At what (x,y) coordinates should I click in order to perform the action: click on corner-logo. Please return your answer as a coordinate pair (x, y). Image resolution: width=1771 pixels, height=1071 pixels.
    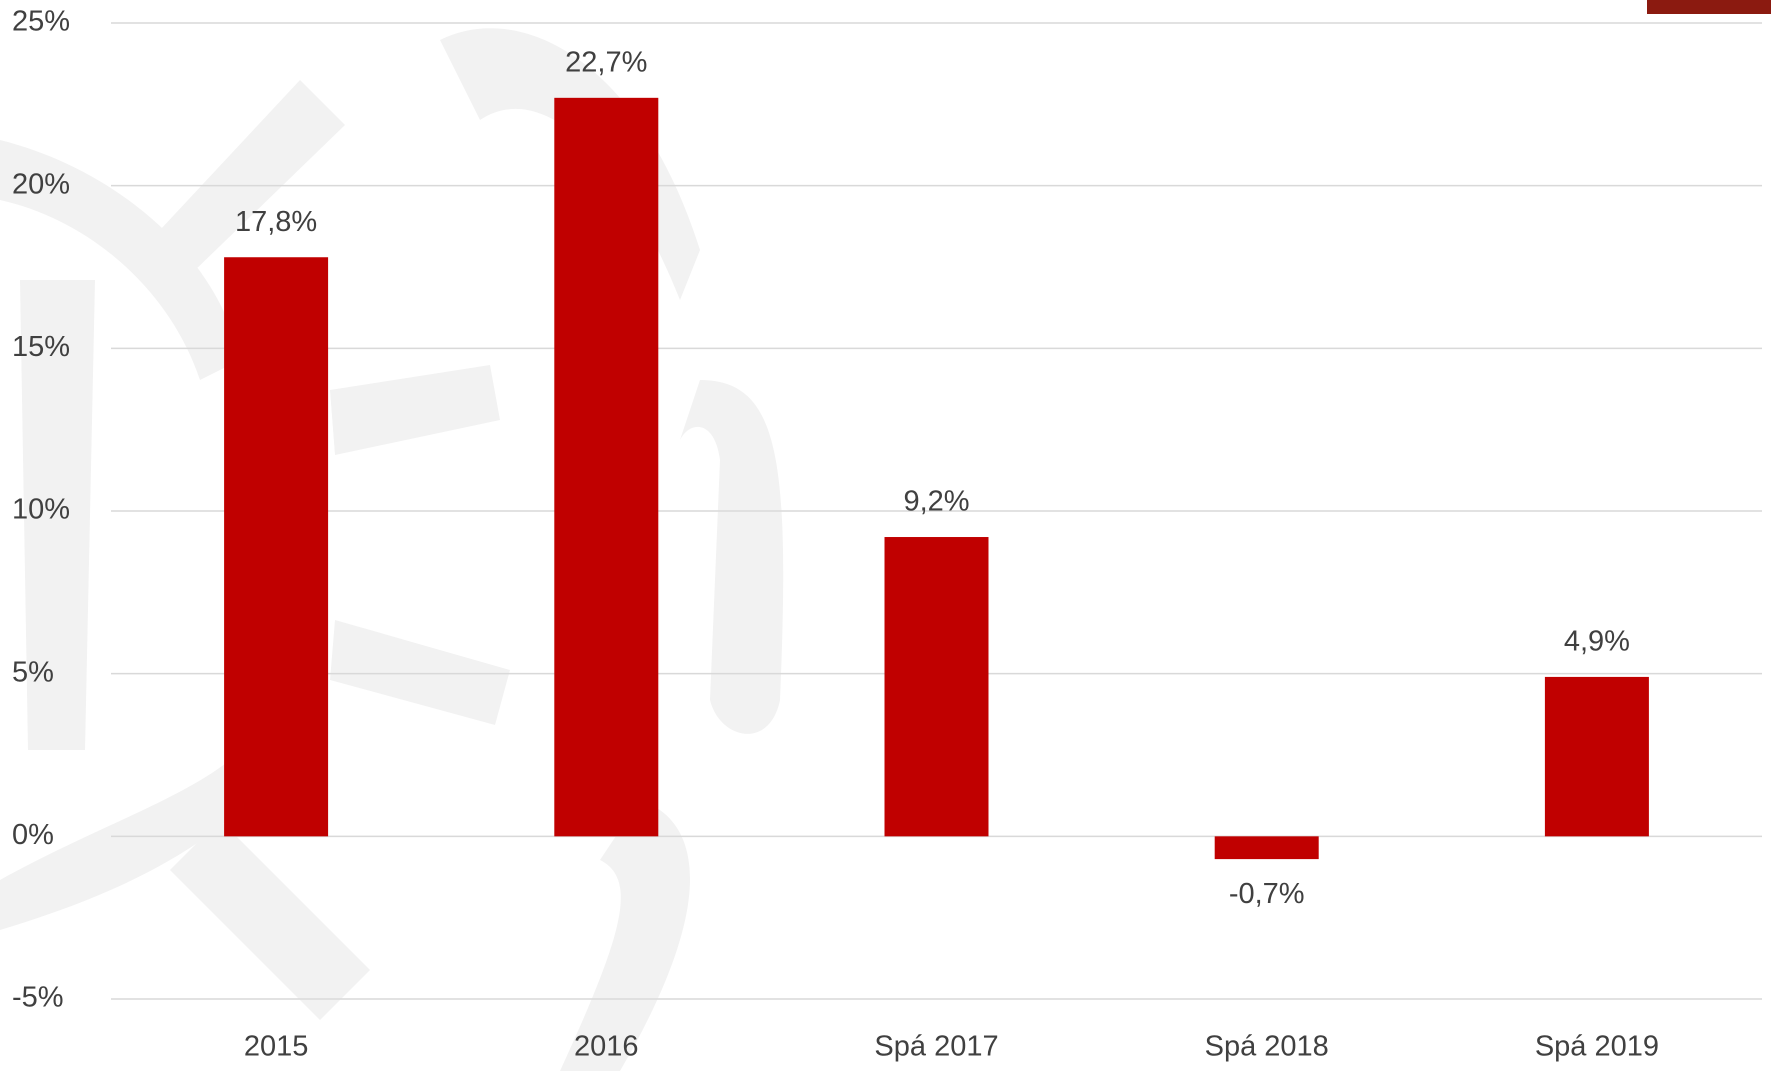
    Looking at the image, I should click on (1709, 7).